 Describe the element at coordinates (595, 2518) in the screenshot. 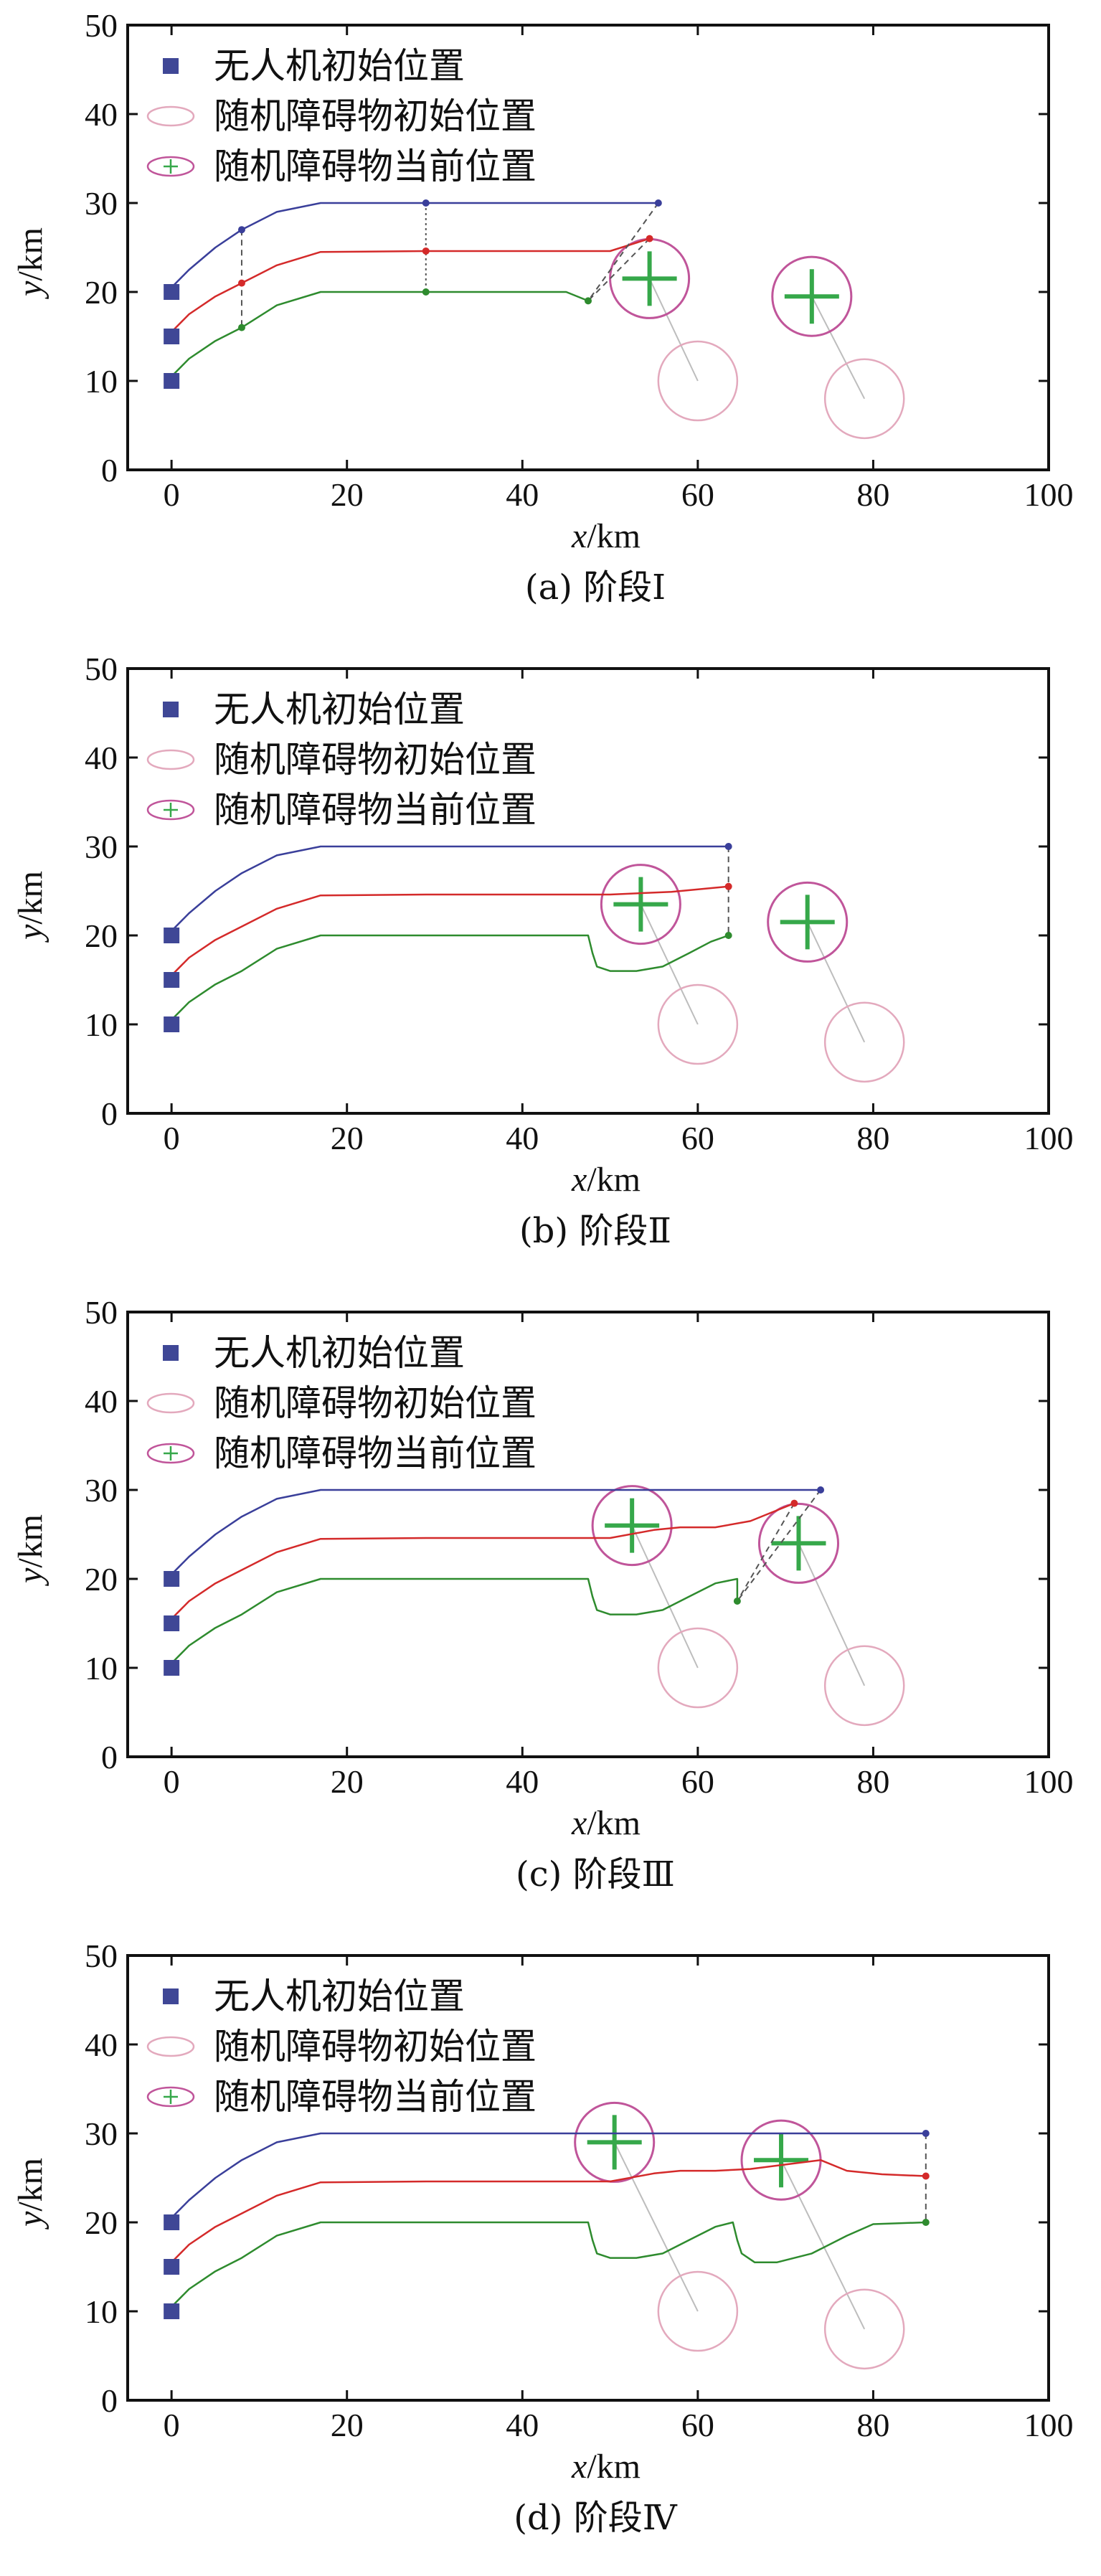

I see `panel-caption: (d) 阶段Ⅳ` at that location.